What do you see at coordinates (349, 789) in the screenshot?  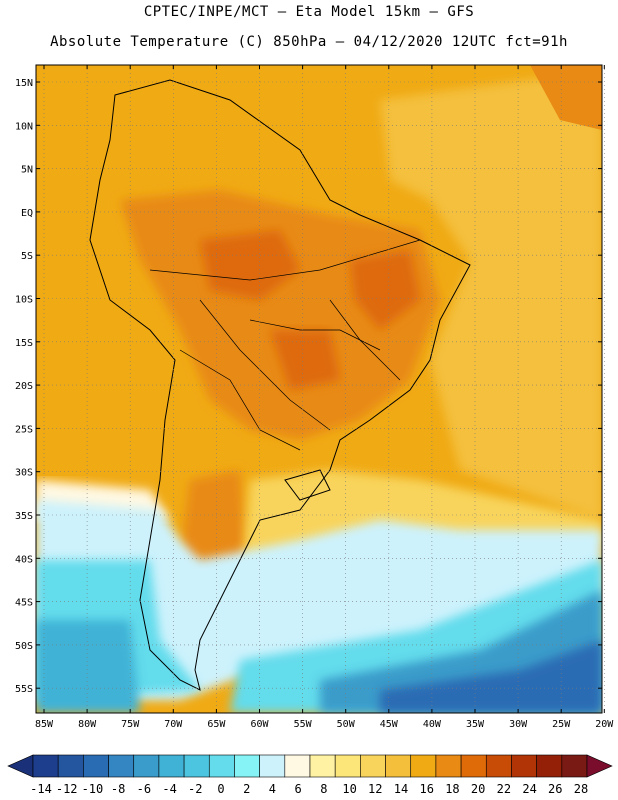 I see `colorbar-label: 10` at bounding box center [349, 789].